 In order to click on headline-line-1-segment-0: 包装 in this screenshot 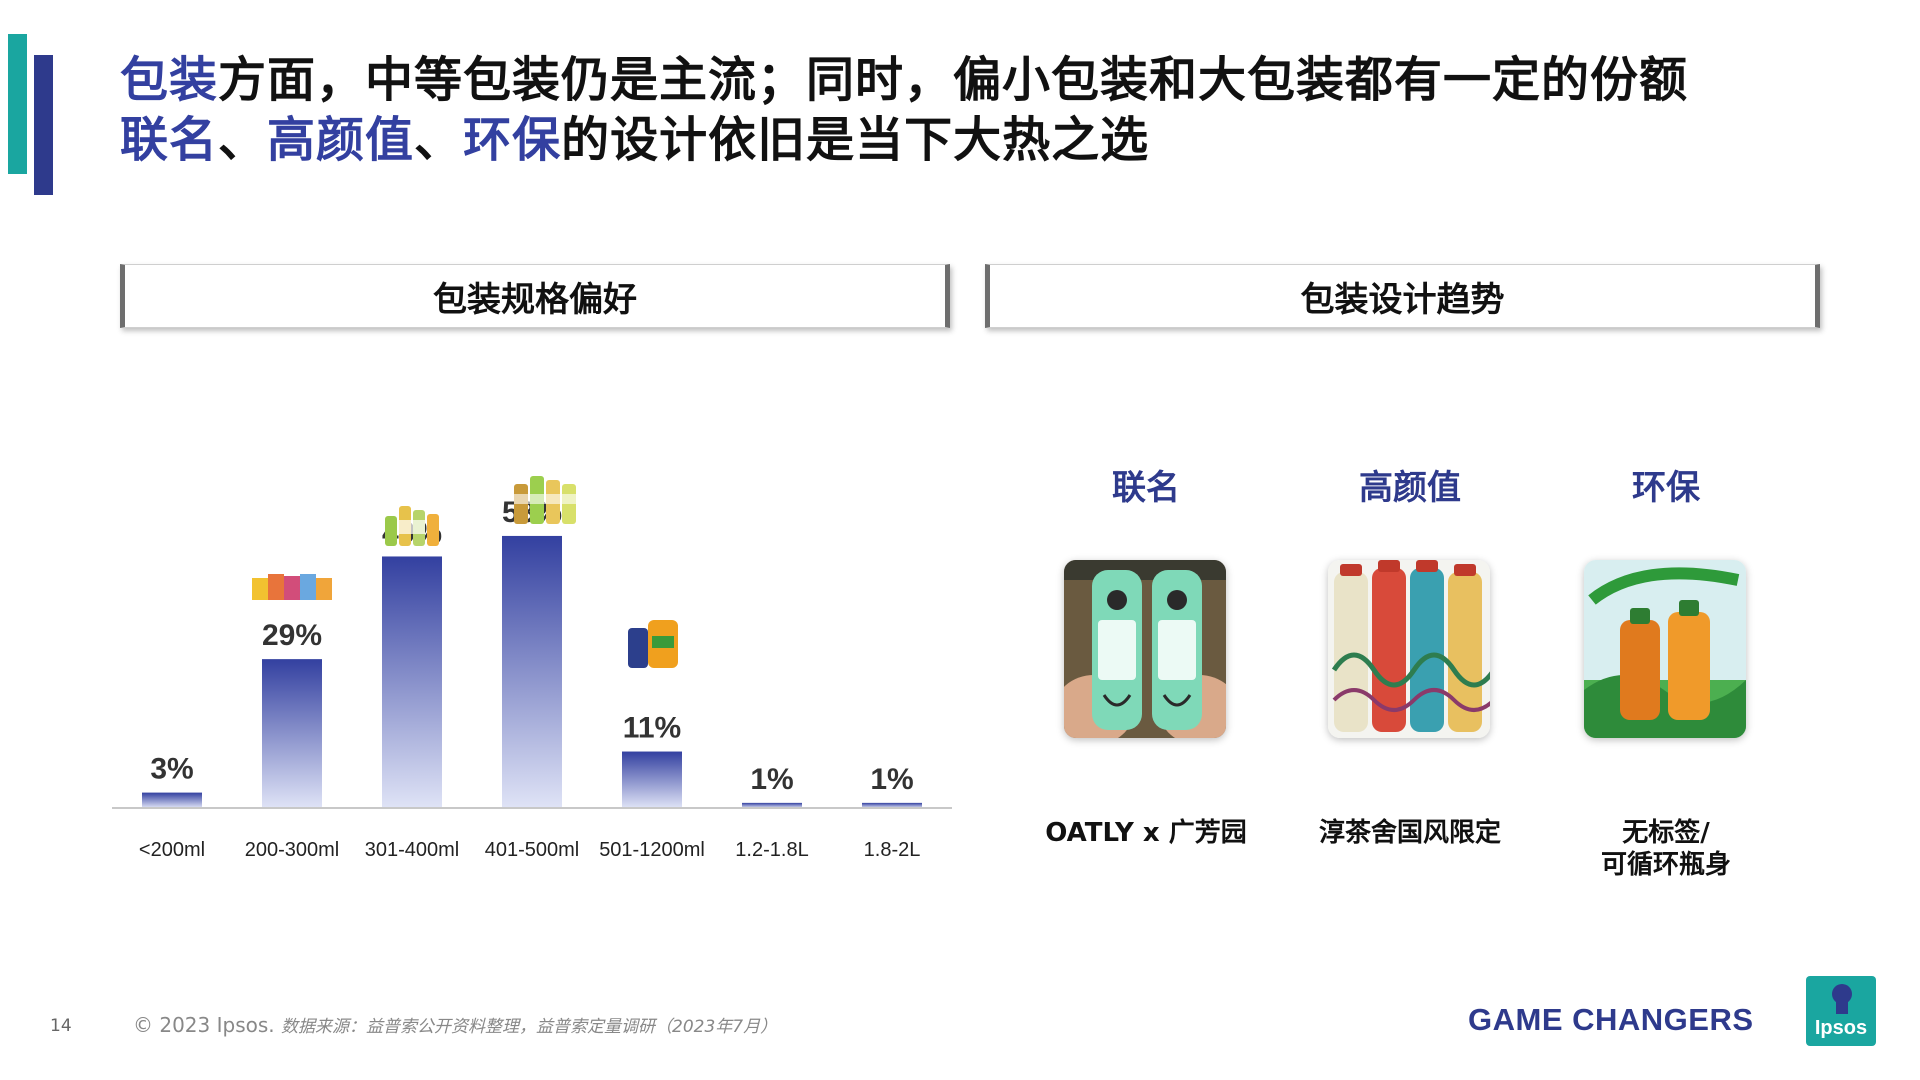, I will do `click(169, 80)`.